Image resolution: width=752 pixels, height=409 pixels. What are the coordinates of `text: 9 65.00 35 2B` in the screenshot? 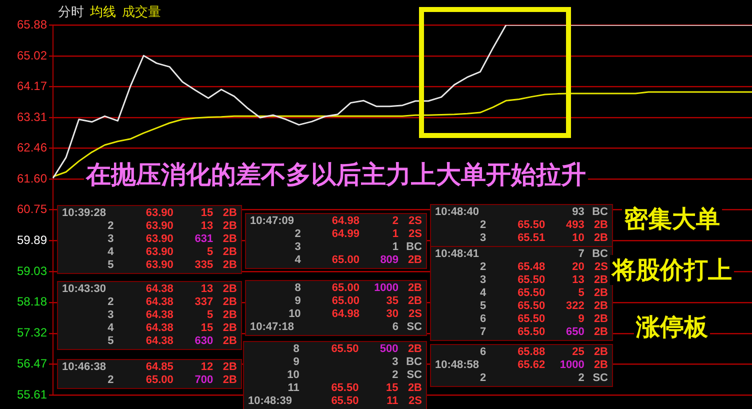 It's located at (358, 301).